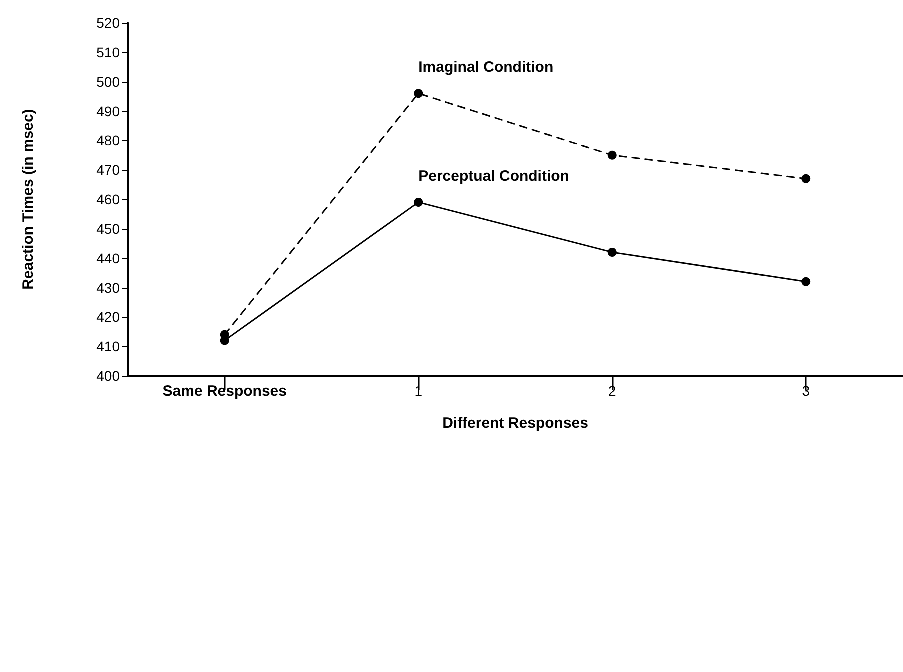 The width and height of the screenshot is (903, 672). Describe the element at coordinates (515, 423) in the screenshot. I see `x-axis-title: Different Responses` at that location.